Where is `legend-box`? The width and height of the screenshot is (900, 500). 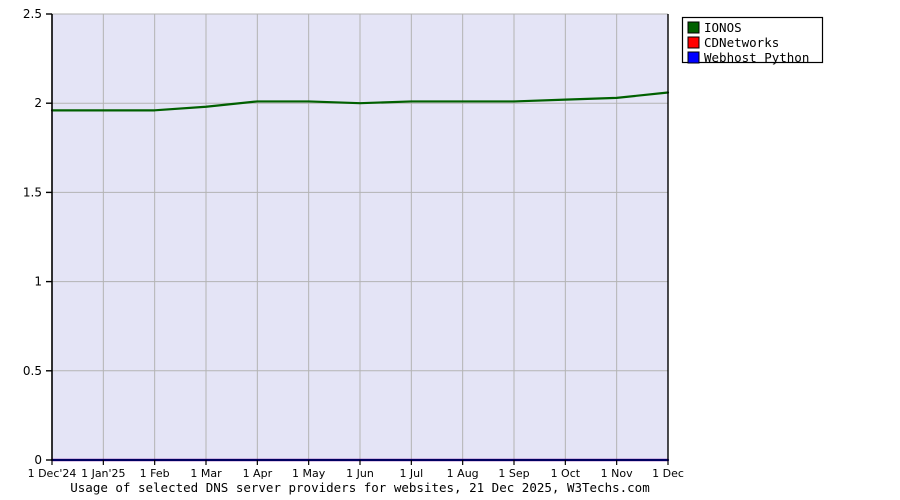 legend-box is located at coordinates (752, 40).